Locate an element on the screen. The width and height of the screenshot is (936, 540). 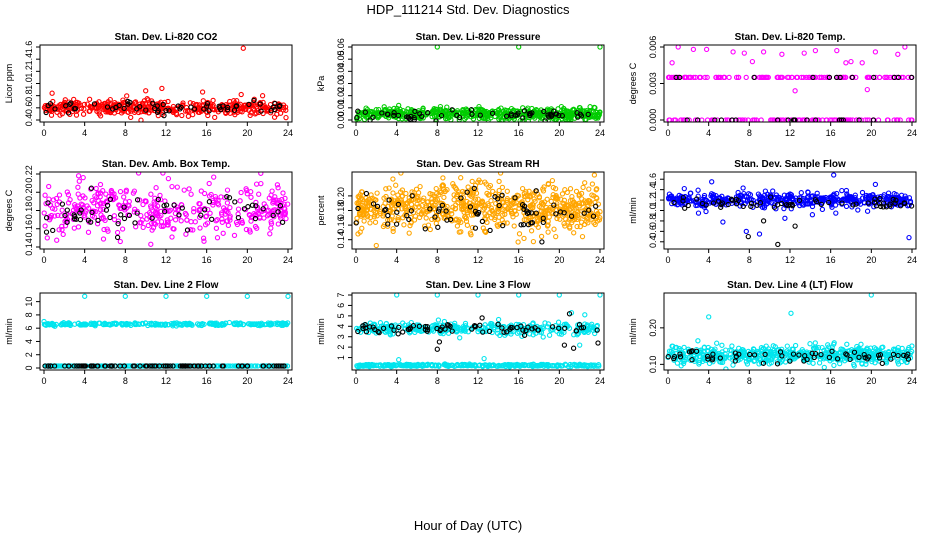
x-tick-label: 20 is located at coordinates (871, 260).